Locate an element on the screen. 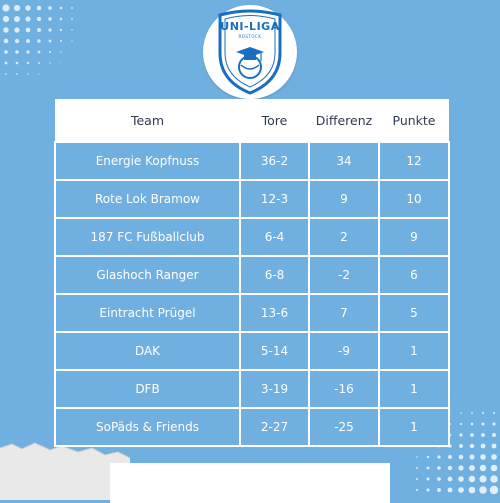  cell-team: SoPäds & Friends is located at coordinates (147, 427).